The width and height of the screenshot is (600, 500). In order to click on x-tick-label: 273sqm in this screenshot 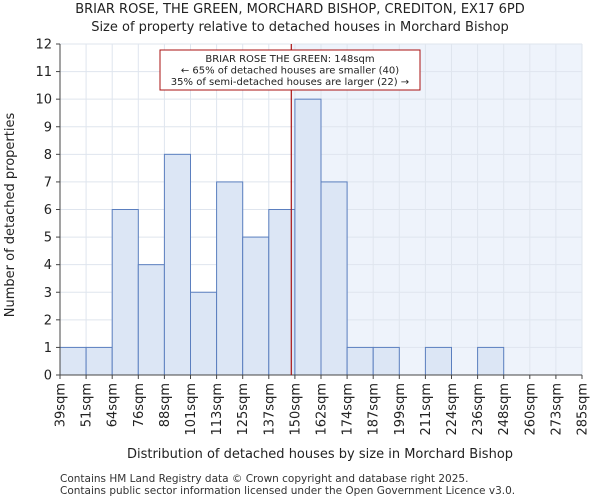, I will do `click(556, 409)`.